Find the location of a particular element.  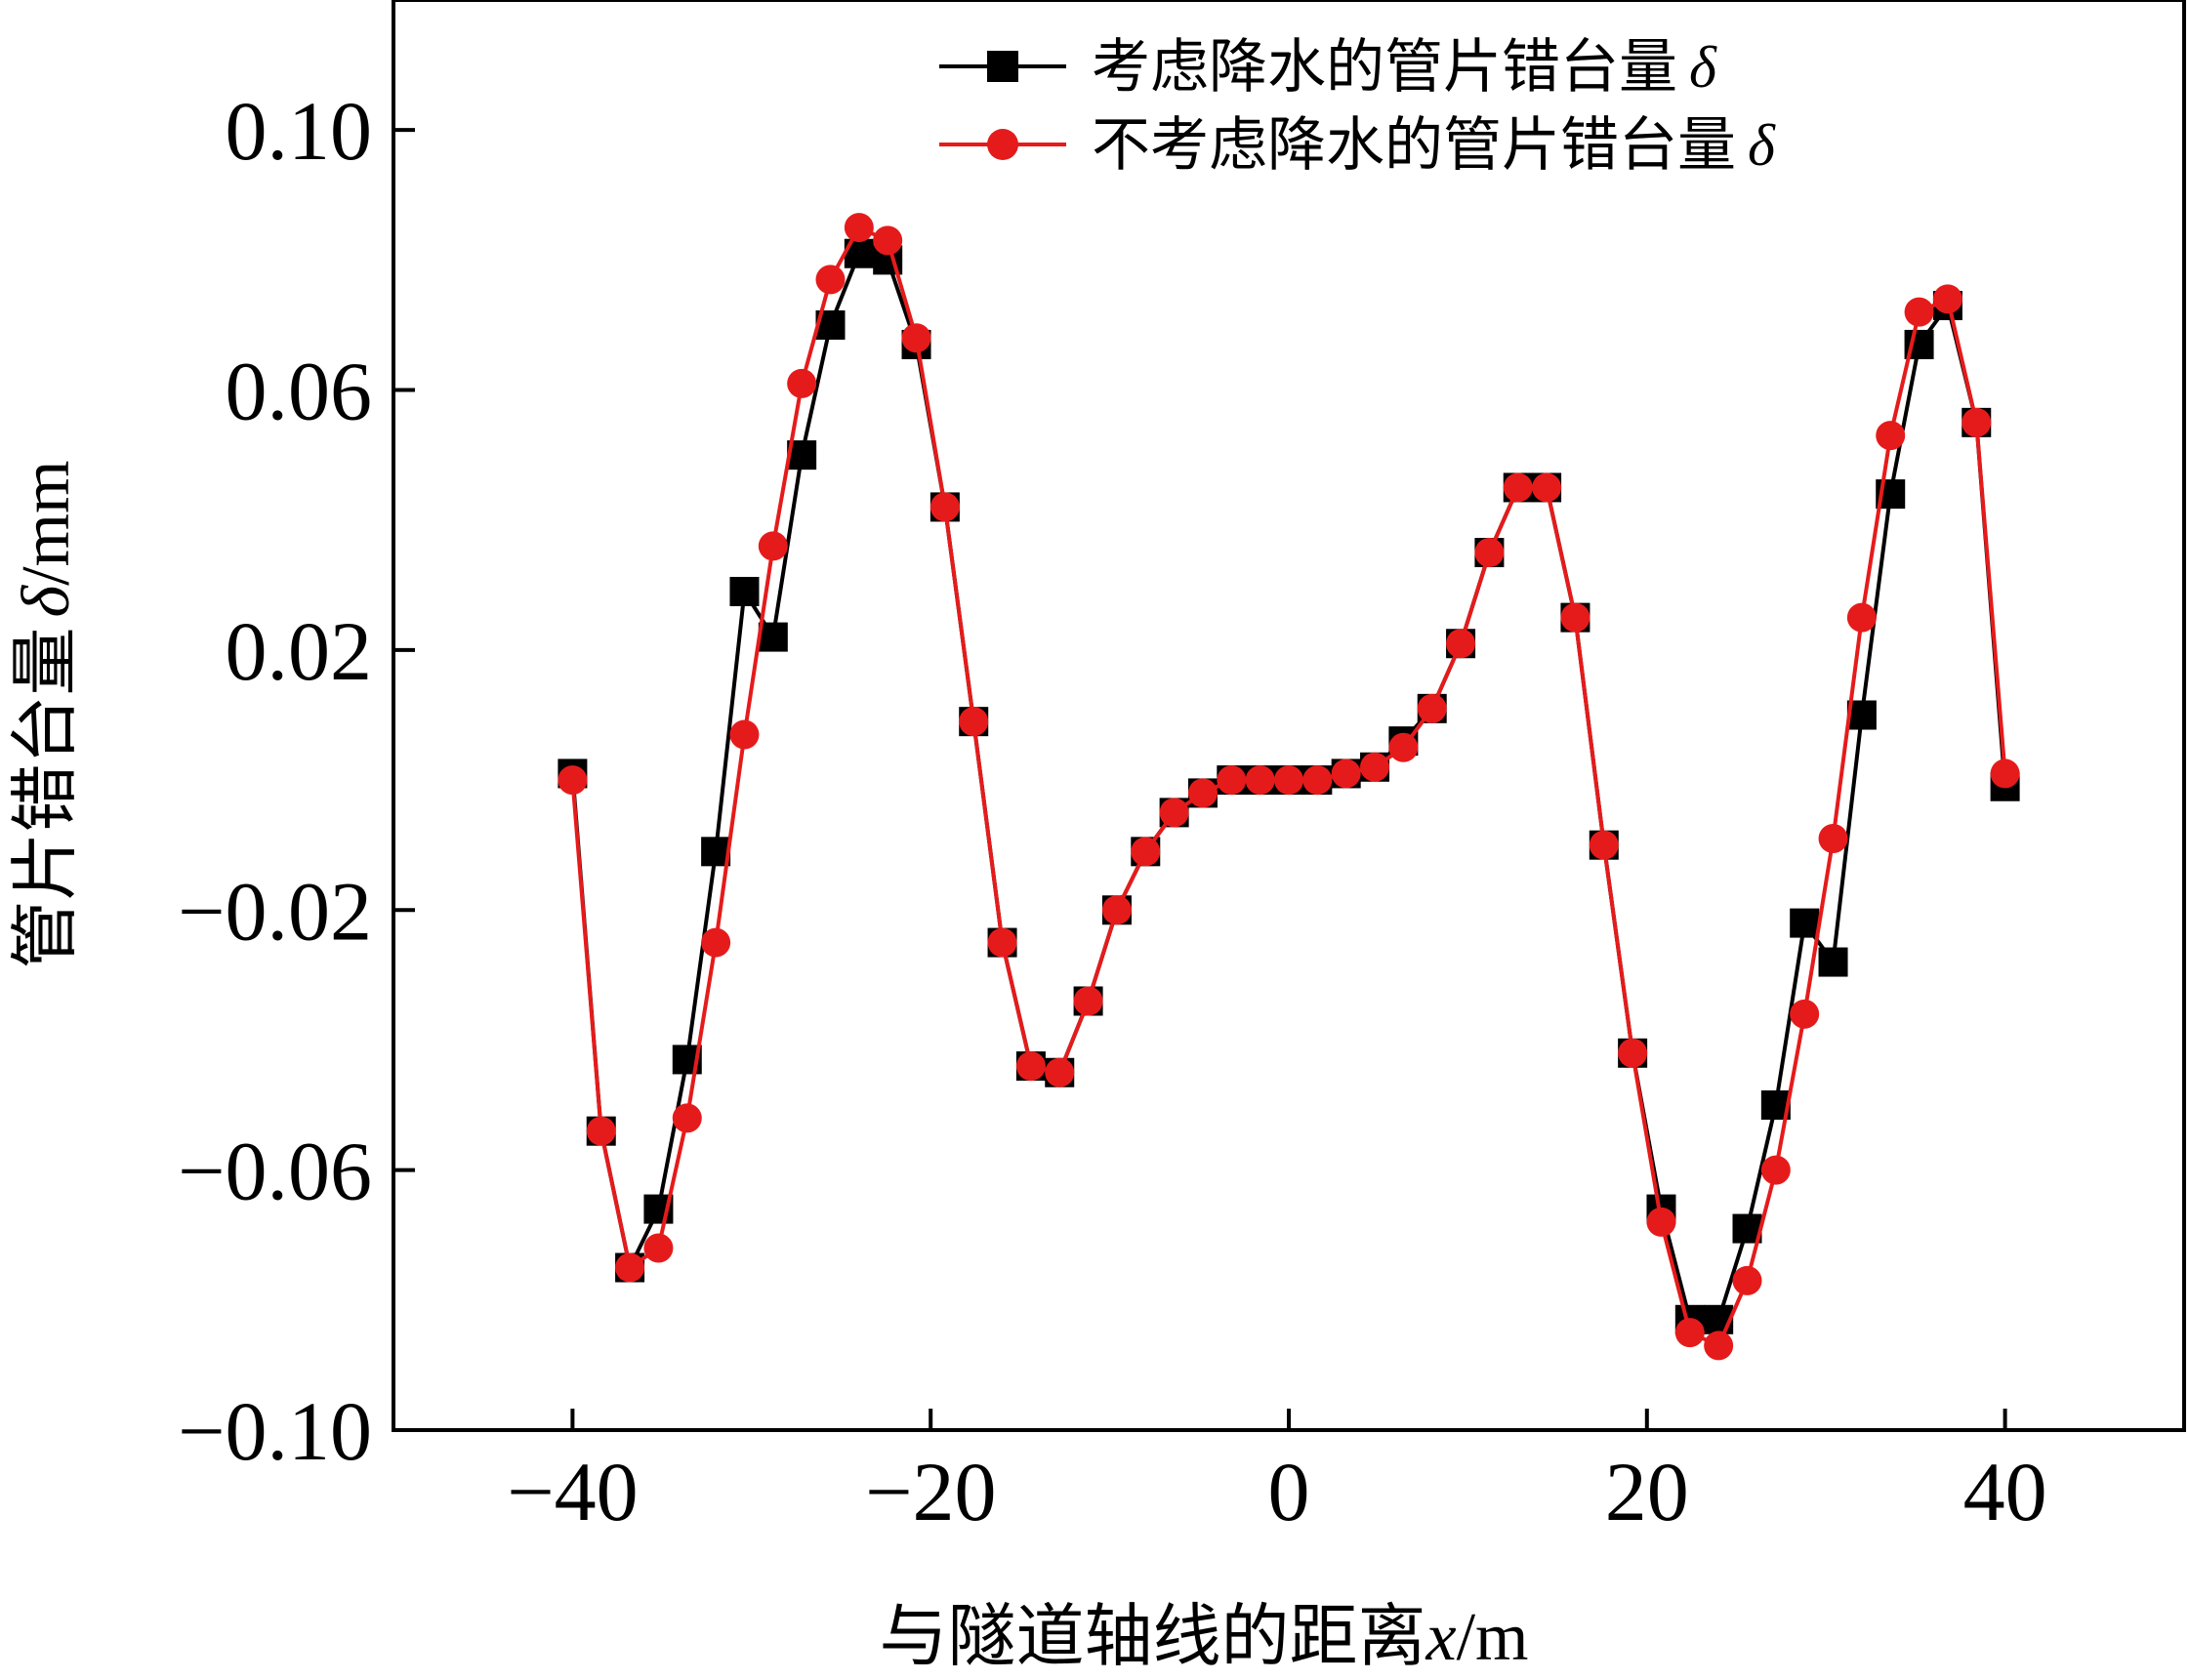

x-axis-ticks: −40 −20 0 20 40 is located at coordinates (1277, 1473).